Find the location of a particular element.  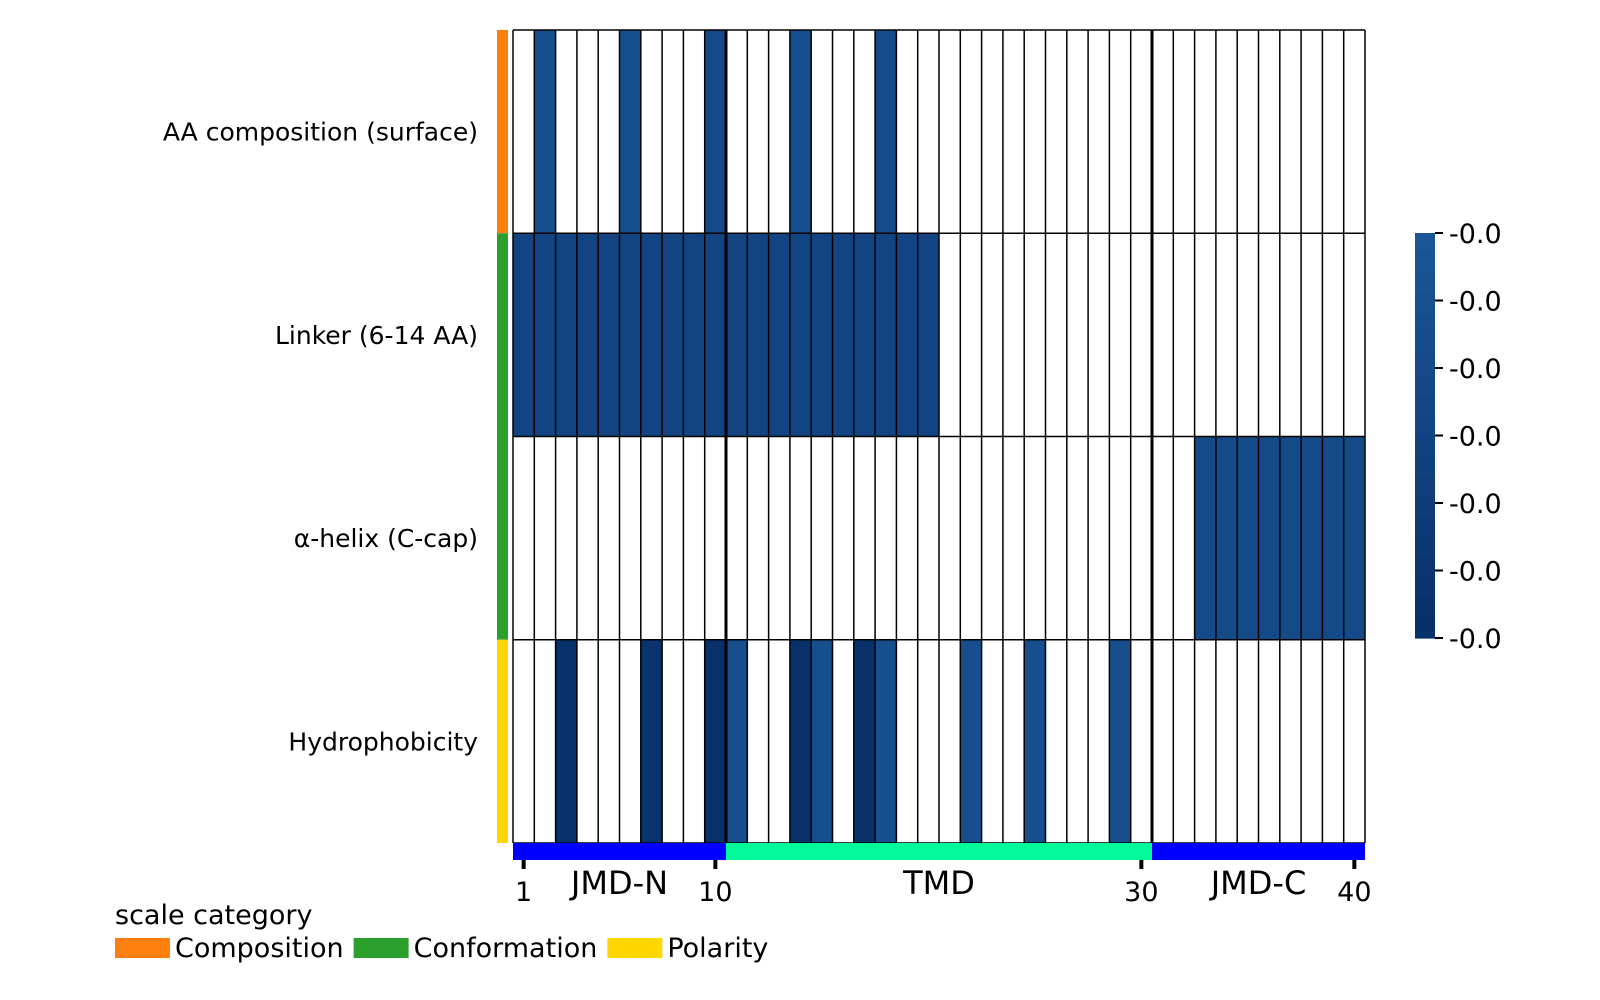

x-tick-label: 1 is located at coordinates (523, 892).